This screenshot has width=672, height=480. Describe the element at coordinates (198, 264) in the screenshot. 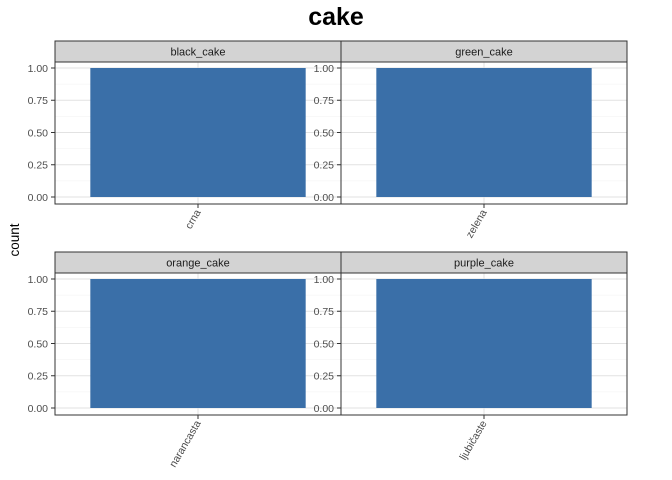

I see `facet-strip-label: orange_cake` at that location.